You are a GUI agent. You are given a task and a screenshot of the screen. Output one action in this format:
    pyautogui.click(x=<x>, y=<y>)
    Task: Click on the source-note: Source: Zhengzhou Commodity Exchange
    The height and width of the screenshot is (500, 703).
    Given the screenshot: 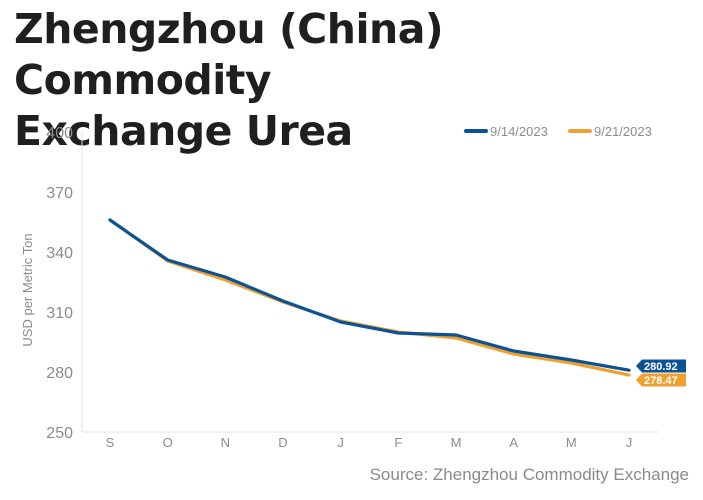 What is the action you would take?
    pyautogui.click(x=529, y=474)
    